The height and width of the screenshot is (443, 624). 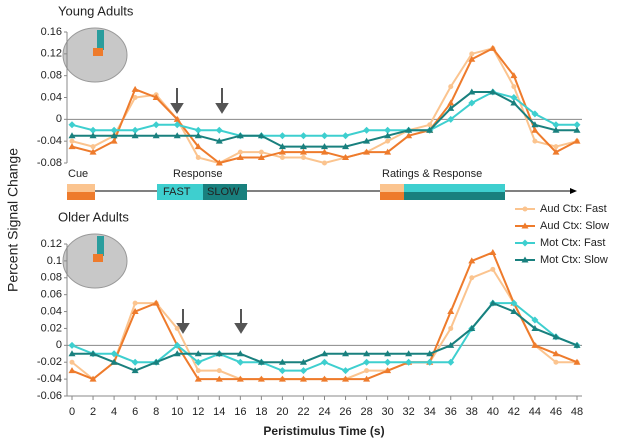 What do you see at coordinates (432, 174) in the screenshot?
I see `annotation: Ratings & Response` at bounding box center [432, 174].